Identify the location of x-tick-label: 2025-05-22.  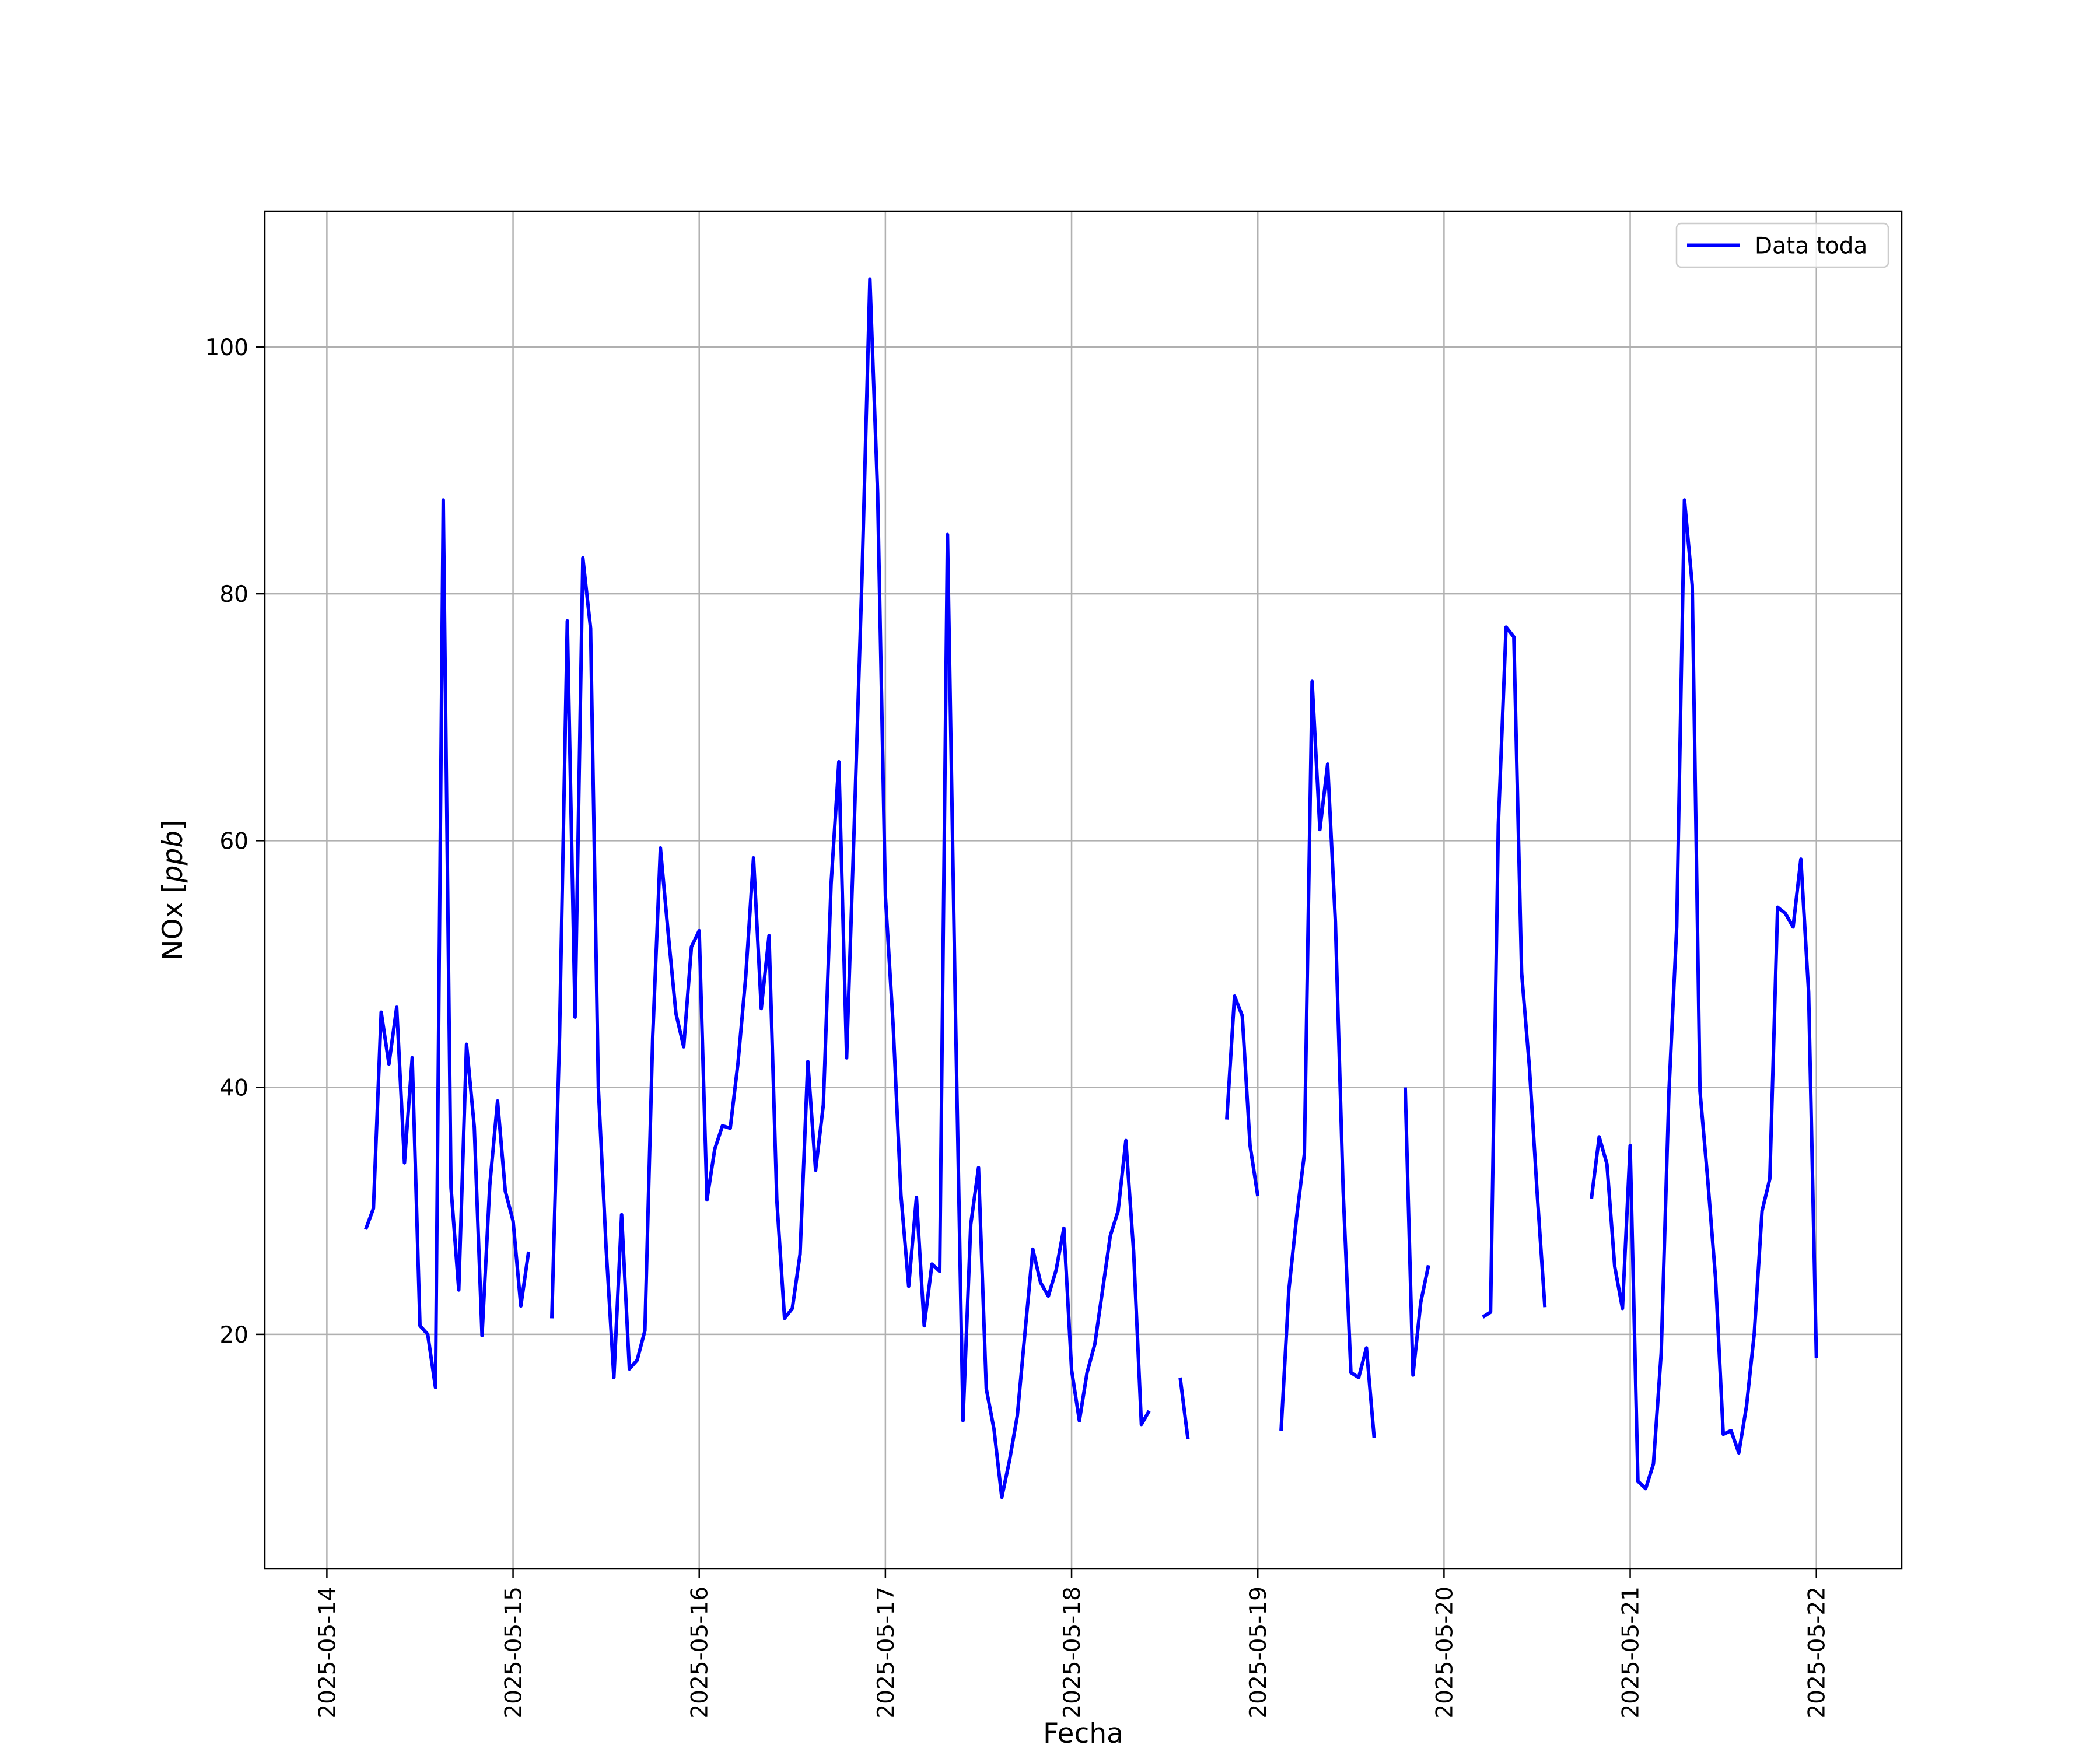
(1817, 1652).